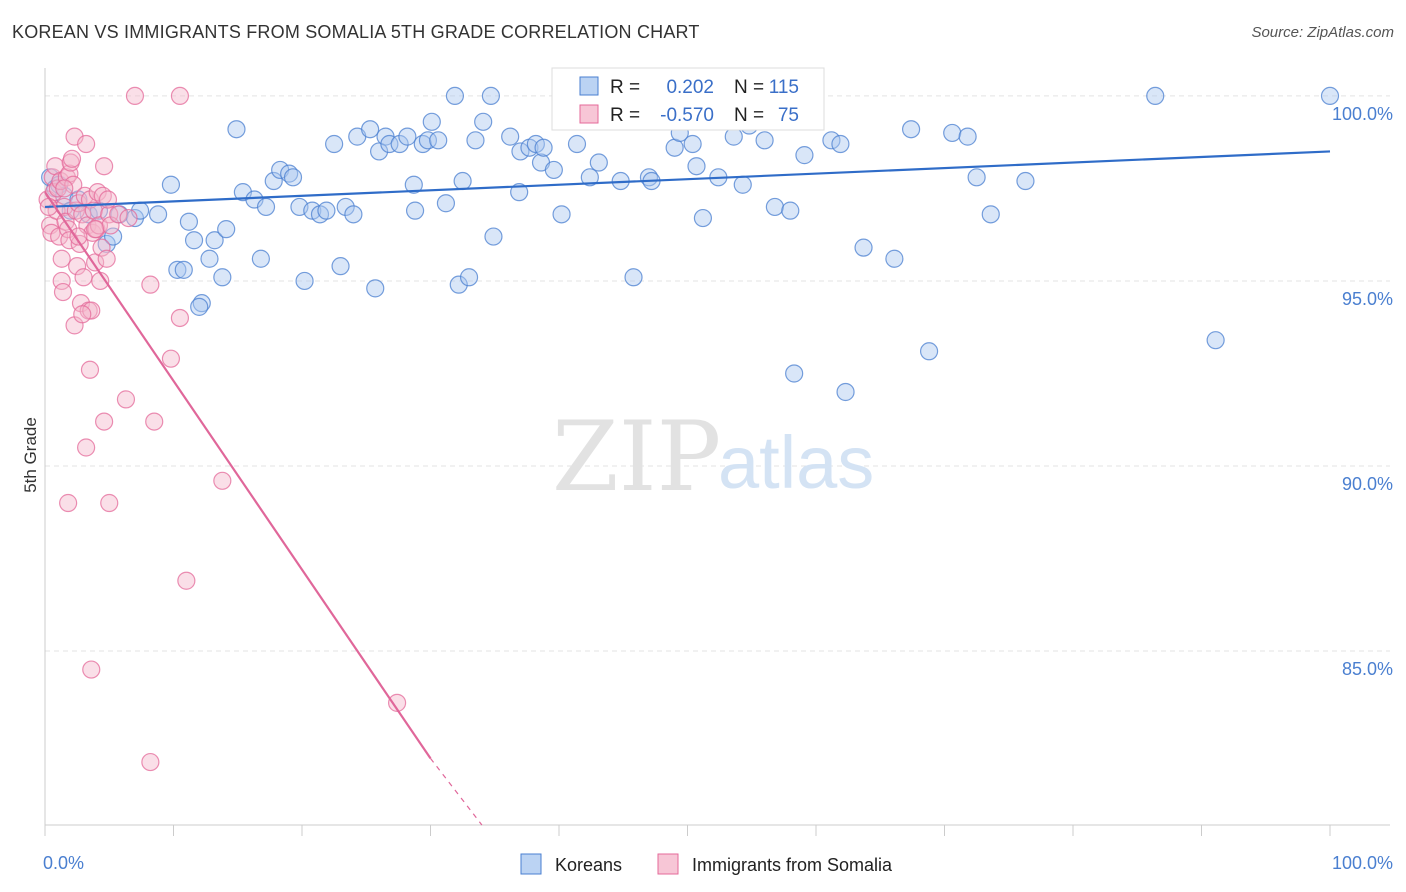  I want to click on watermark: ZIP atlas, so click(713, 457).